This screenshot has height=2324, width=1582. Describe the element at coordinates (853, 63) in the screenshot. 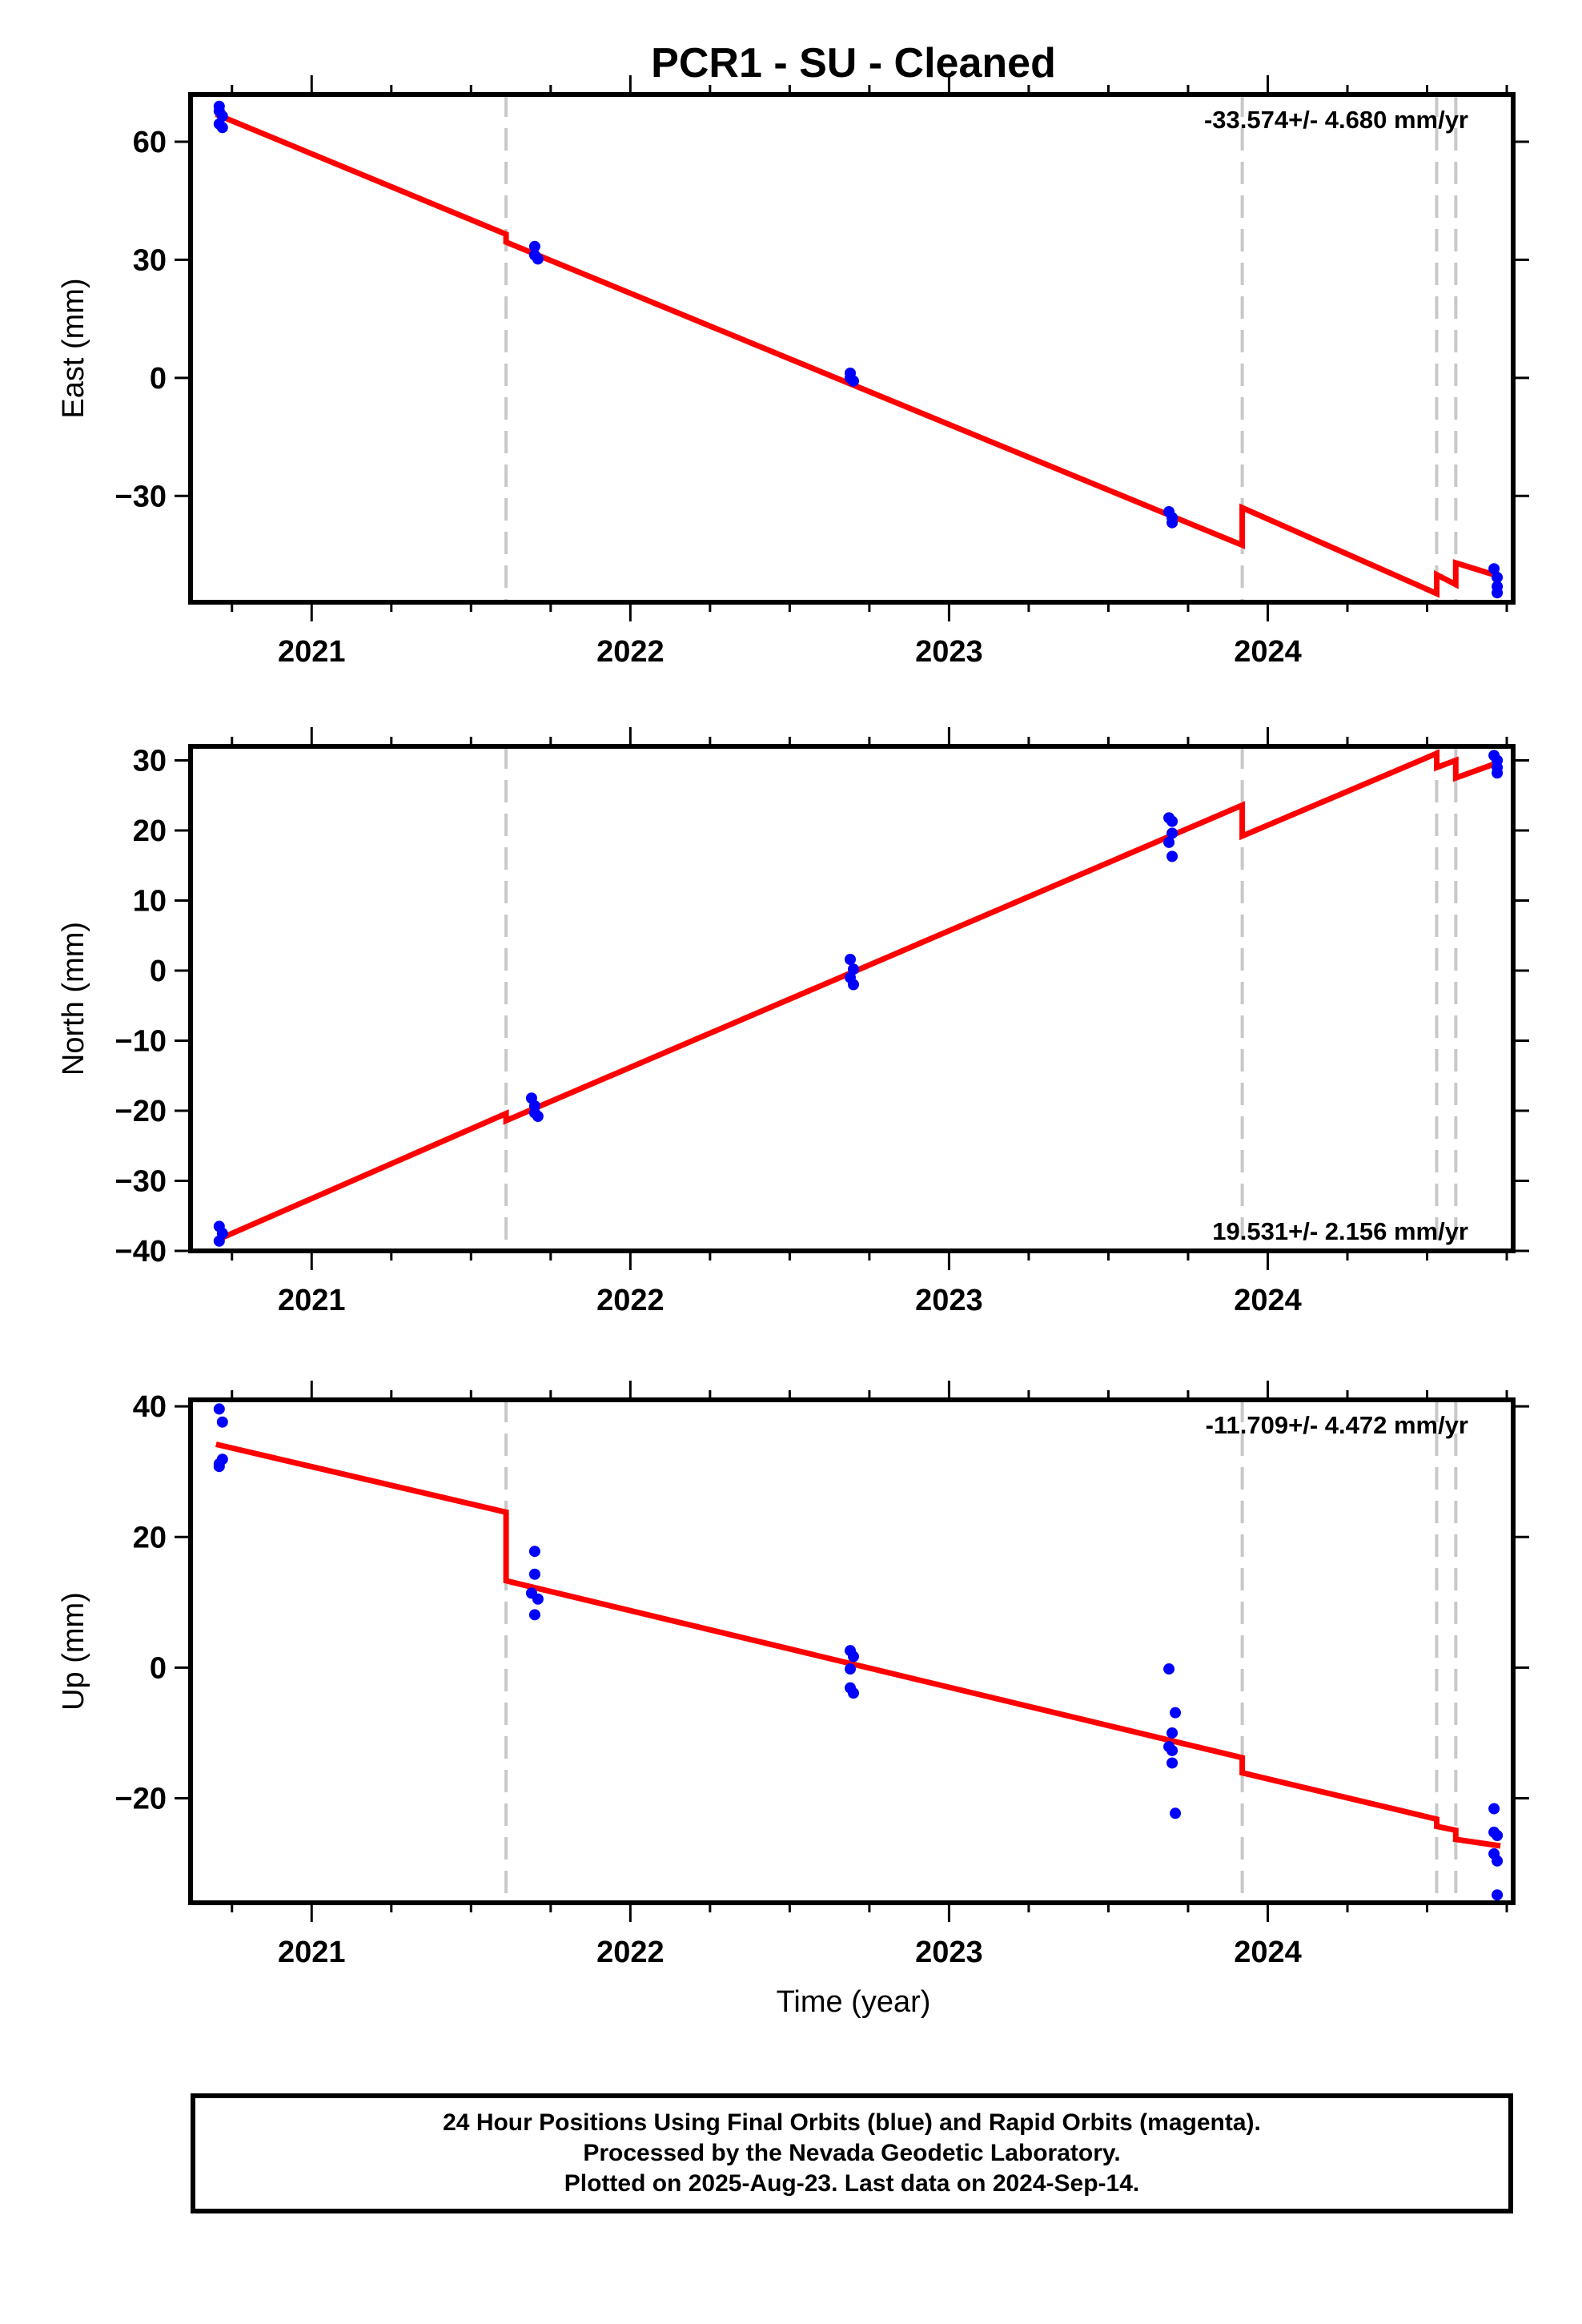

I see `figure-title: PCR1 - SU - Cleaned` at that location.